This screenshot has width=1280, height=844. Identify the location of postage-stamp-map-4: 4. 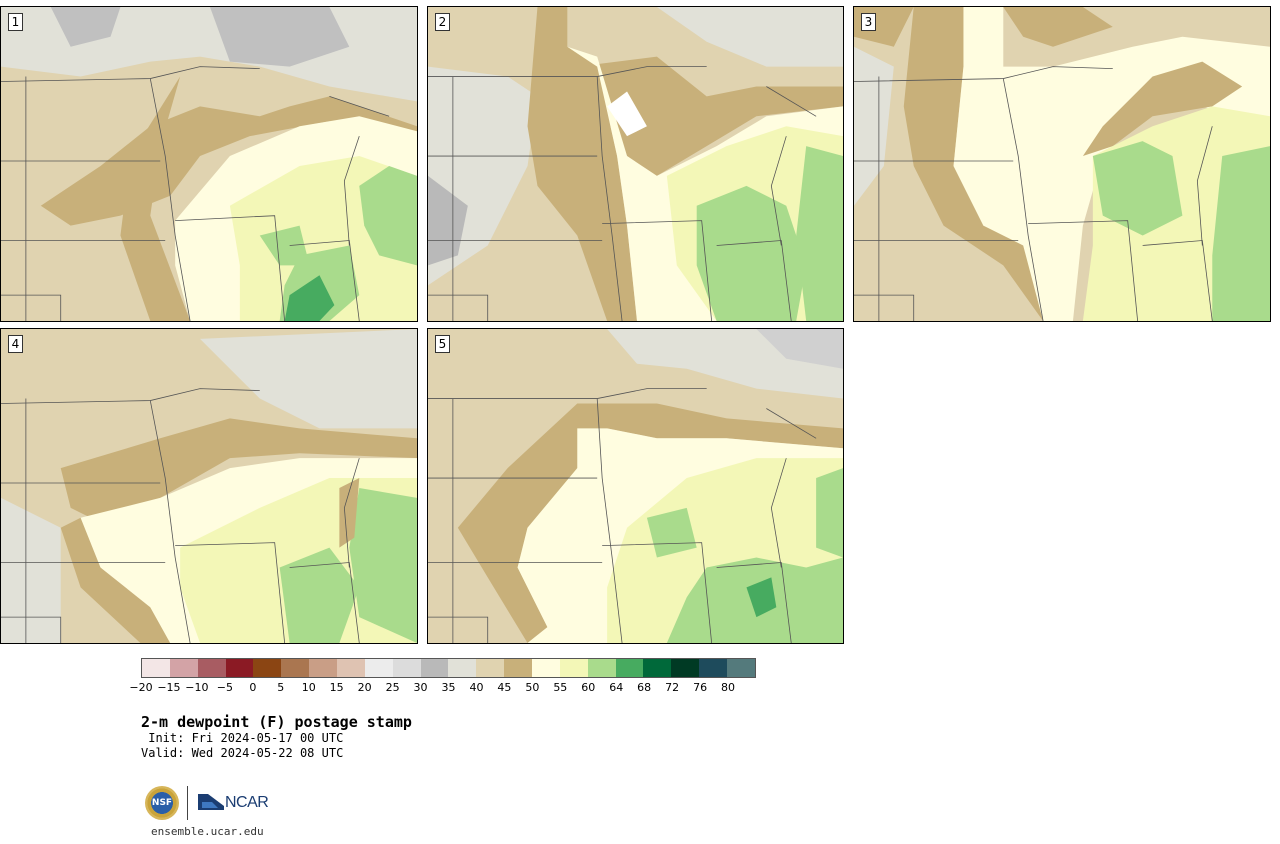
(209, 486).